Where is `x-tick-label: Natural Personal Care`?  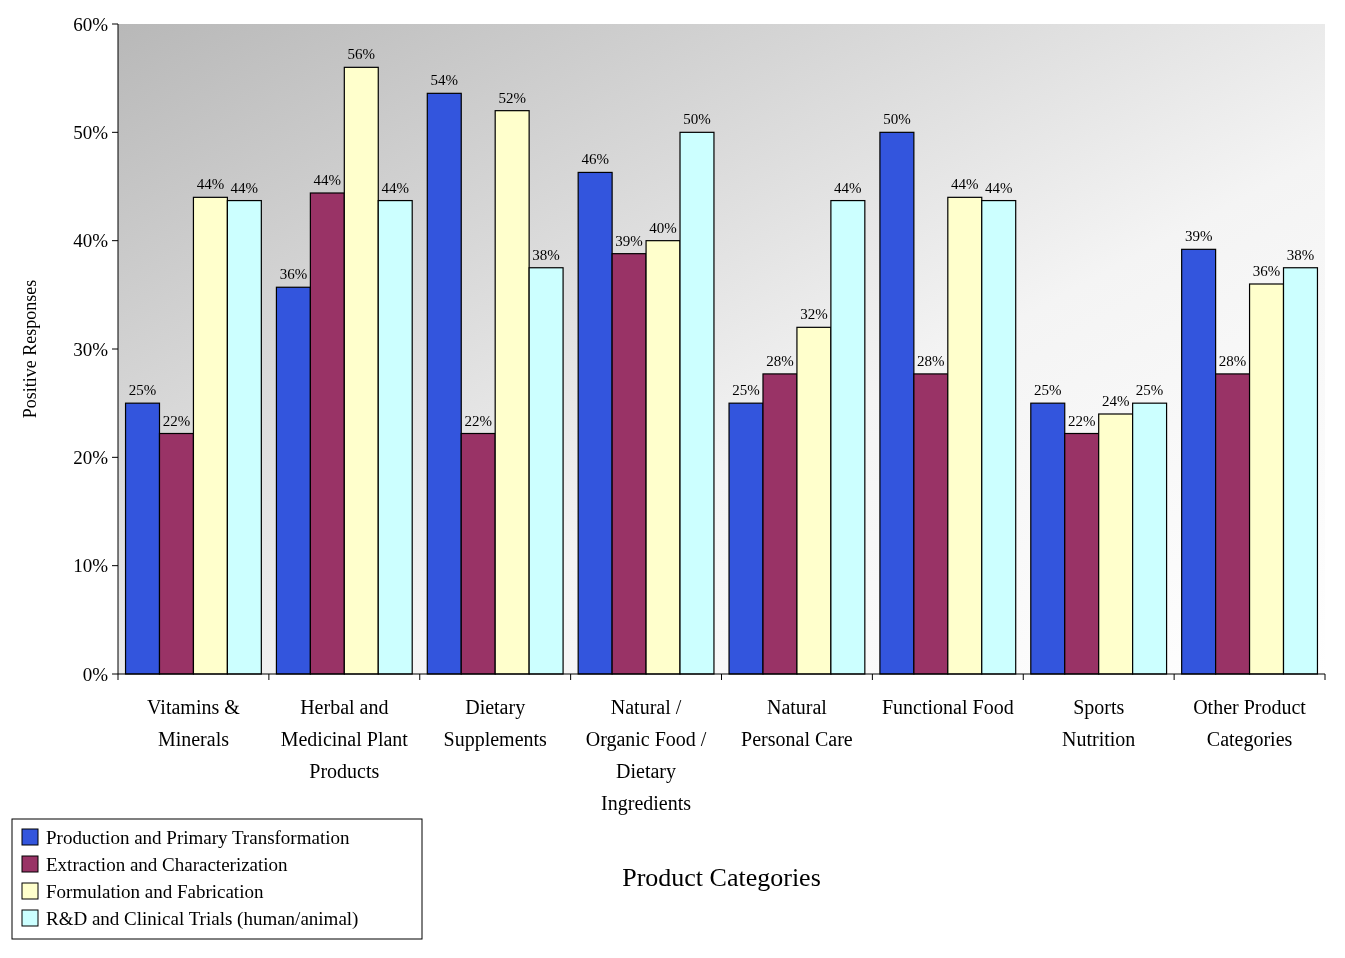
x-tick-label: Natural Personal Care is located at coordinates (797, 723).